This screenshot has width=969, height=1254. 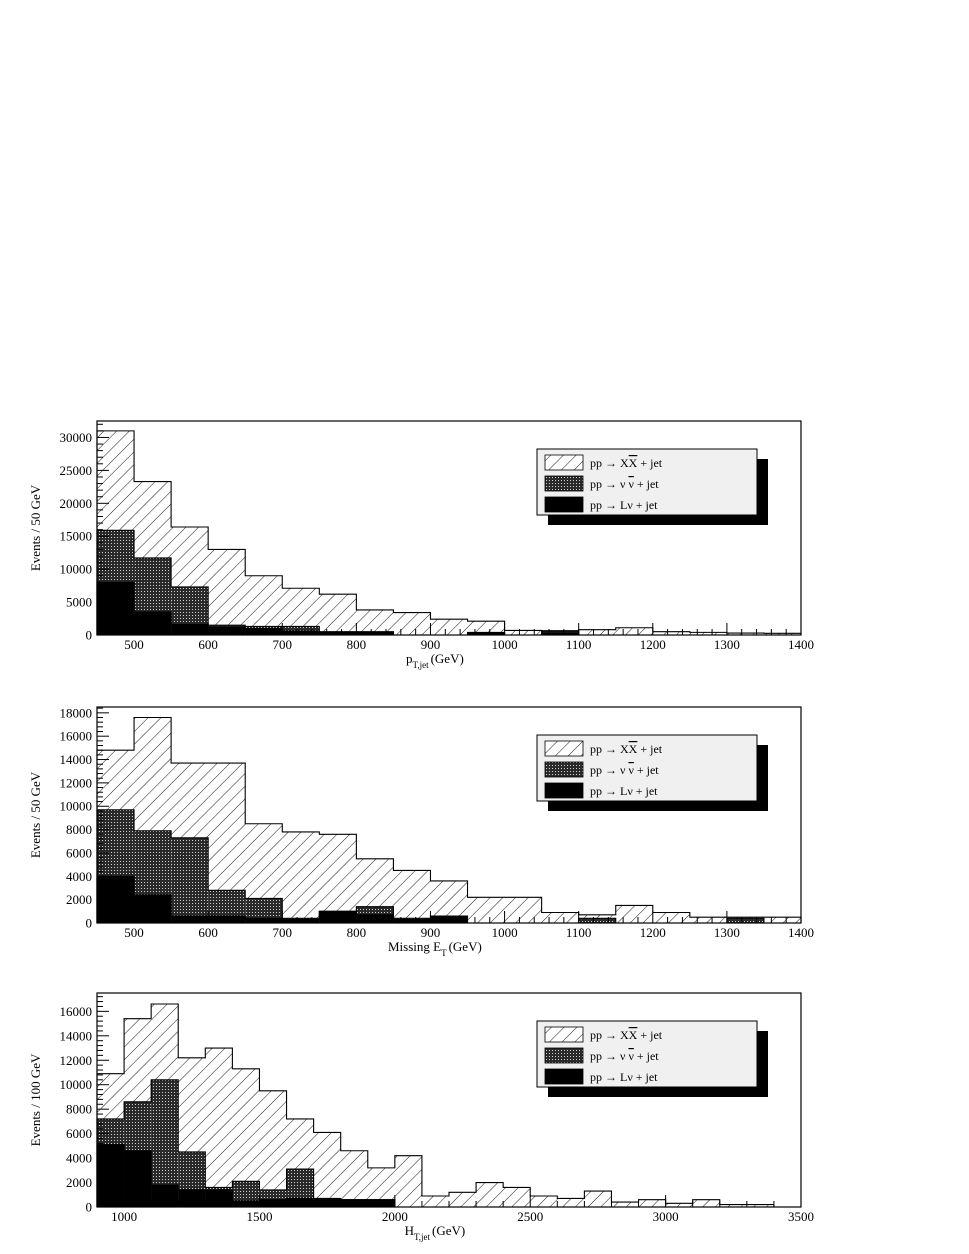 I want to click on y-tick-label: 20000, so click(x=76, y=503).